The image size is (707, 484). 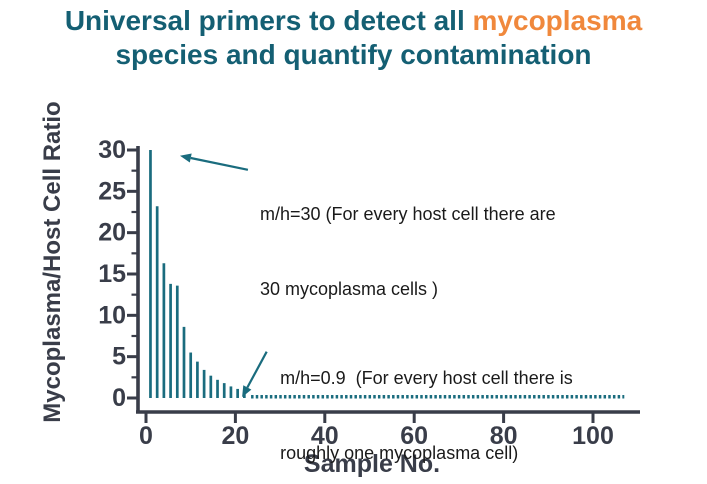 I want to click on x-tick-label: 40, so click(x=325, y=436).